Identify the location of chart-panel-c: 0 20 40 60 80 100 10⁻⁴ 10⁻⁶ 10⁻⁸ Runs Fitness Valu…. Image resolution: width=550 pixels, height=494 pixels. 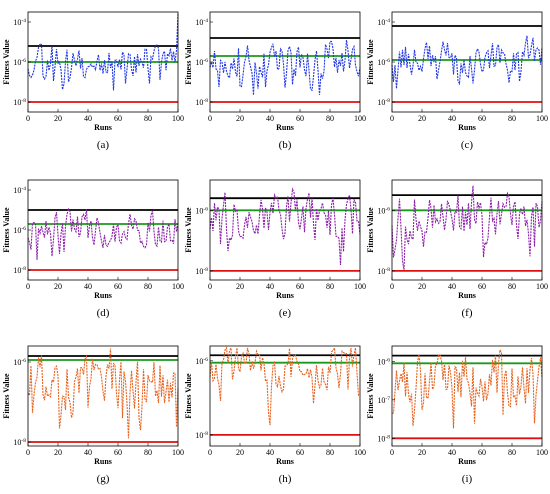
(457, 81).